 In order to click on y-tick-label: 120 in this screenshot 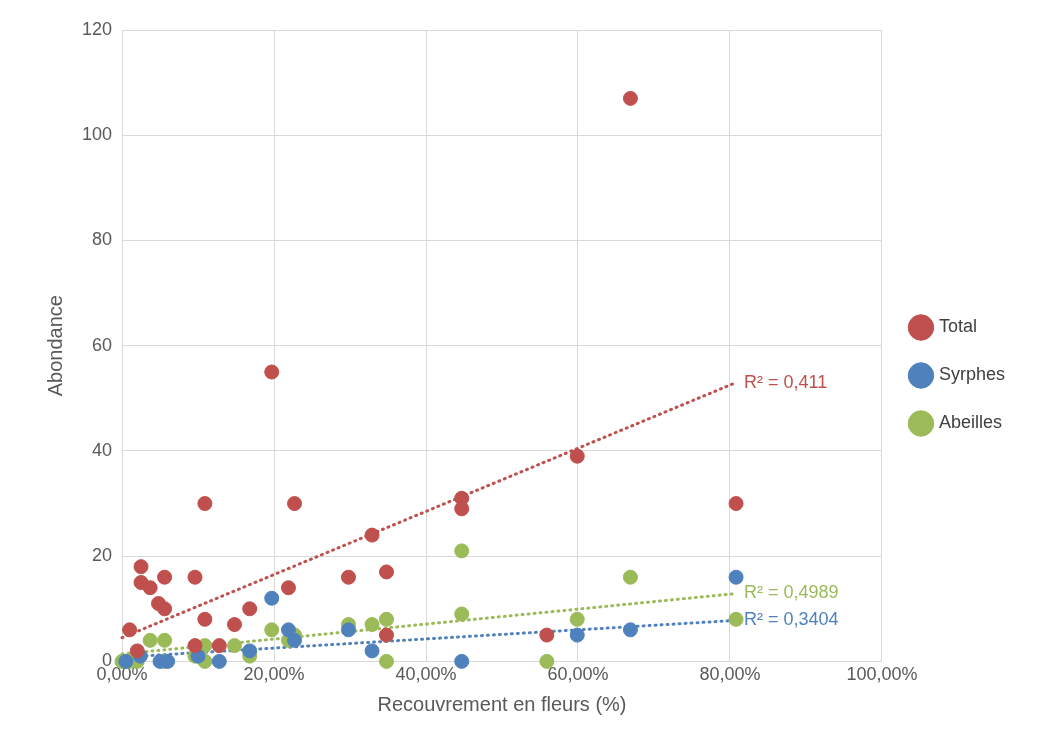, I will do `click(97, 28)`.